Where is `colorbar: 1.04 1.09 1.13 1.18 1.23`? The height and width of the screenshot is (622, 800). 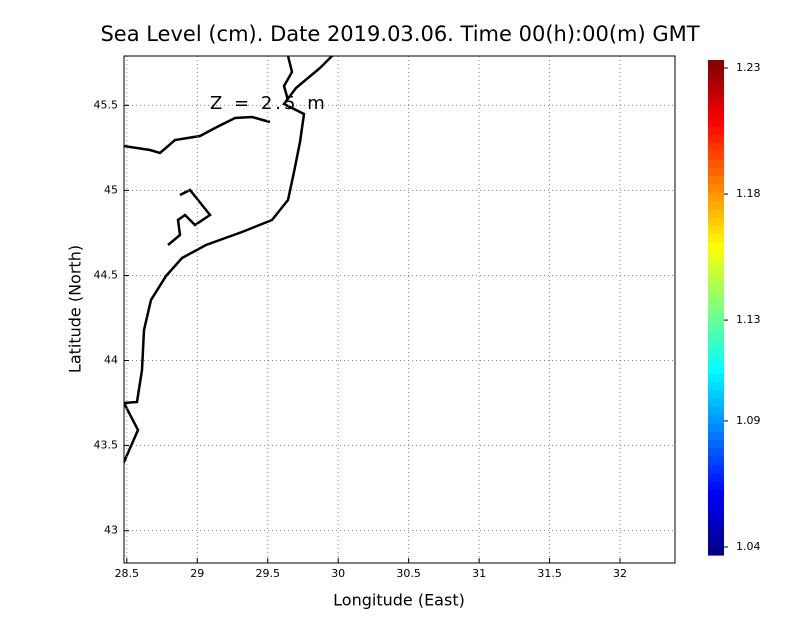 colorbar: 1.04 1.09 1.13 1.18 1.23 is located at coordinates (734, 308).